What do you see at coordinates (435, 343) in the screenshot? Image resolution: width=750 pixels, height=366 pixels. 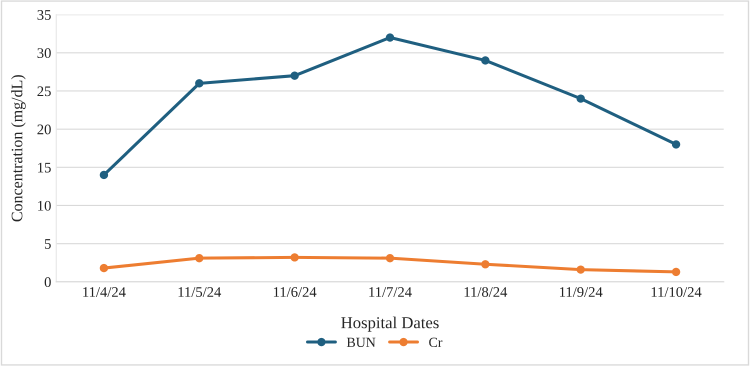 I see `legend-label: Cr` at bounding box center [435, 343].